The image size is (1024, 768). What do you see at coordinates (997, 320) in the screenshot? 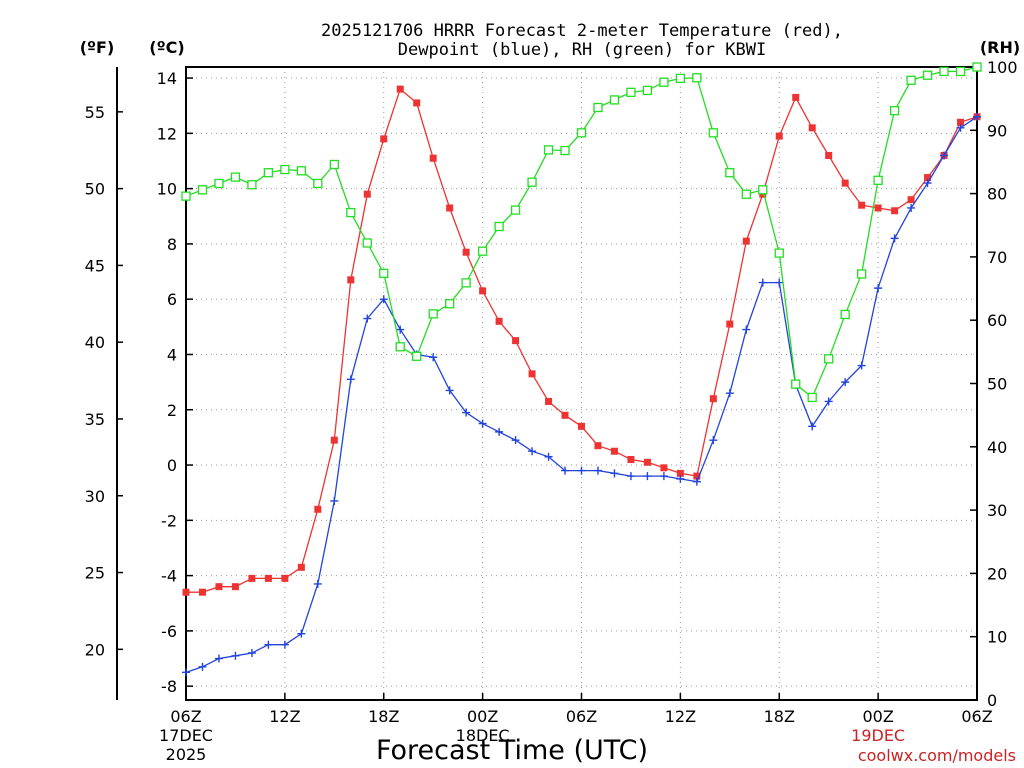
I see `rh-tick-label: 60` at bounding box center [997, 320].